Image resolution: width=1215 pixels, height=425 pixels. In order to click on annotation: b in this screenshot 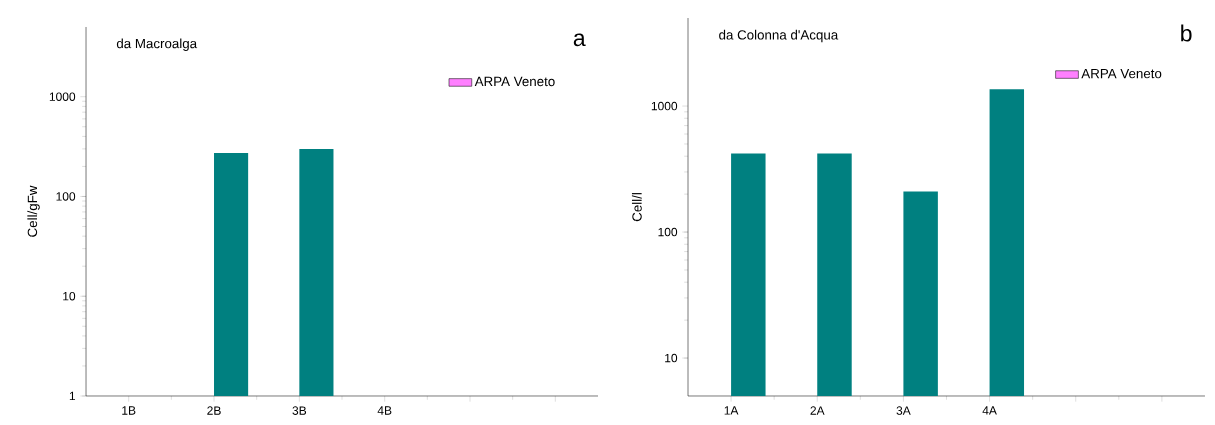, I will do `click(1186, 33)`.